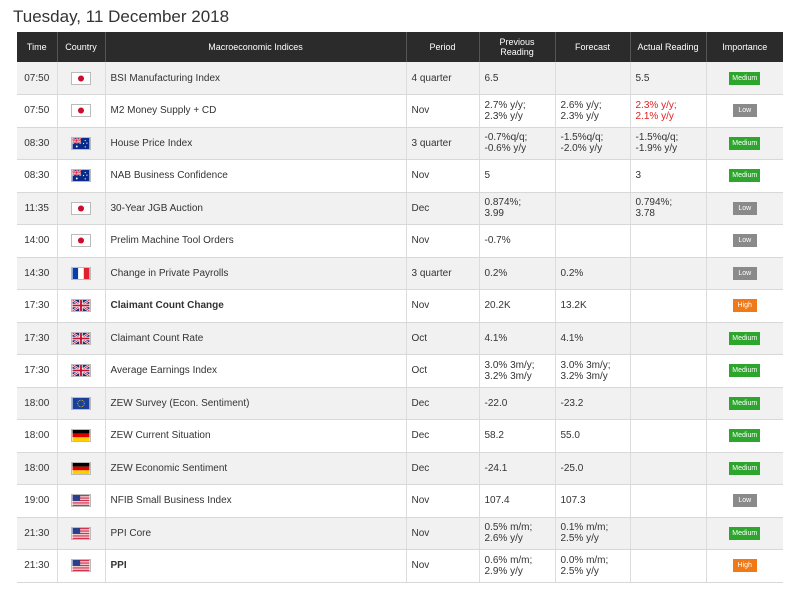 The image size is (797, 600). I want to click on index-name-cell: NFIB Small Business Index, so click(256, 501).